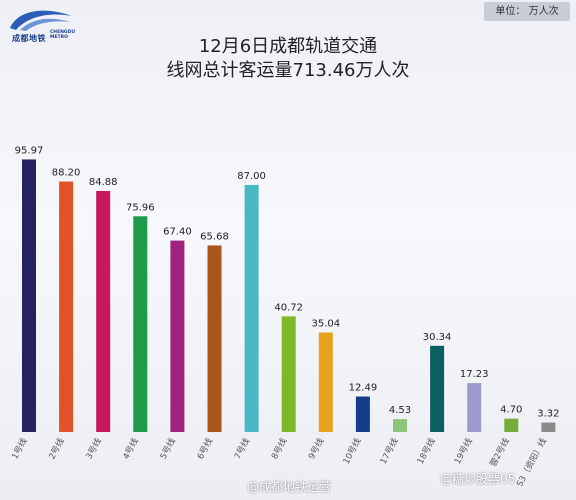 Image resolution: width=576 pixels, height=500 pixels. Describe the element at coordinates (527, 11) in the screenshot. I see `unit-label: 单位： 万人次` at that location.